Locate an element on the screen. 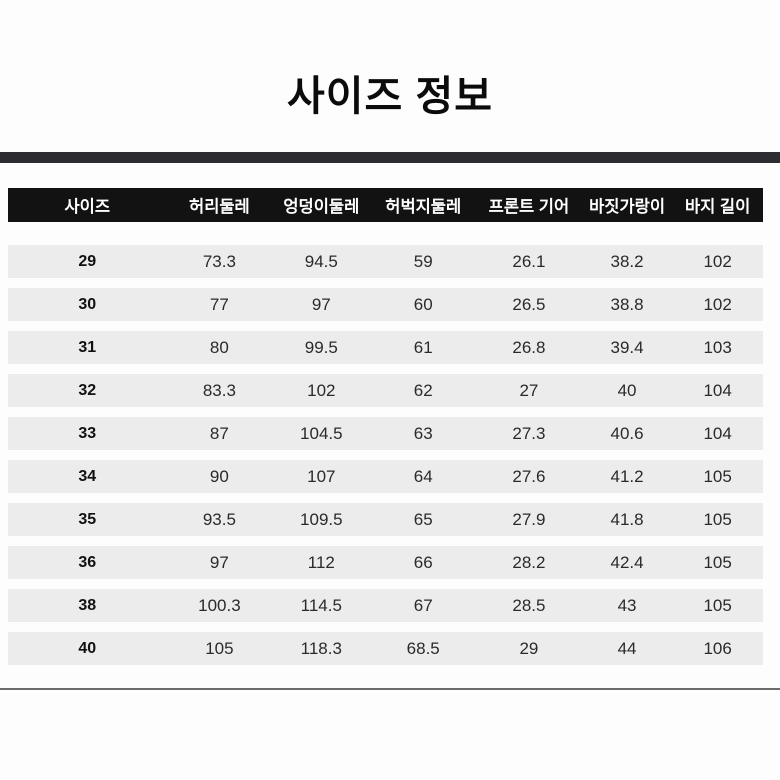  measurement-cell: 73.3 is located at coordinates (219, 261).